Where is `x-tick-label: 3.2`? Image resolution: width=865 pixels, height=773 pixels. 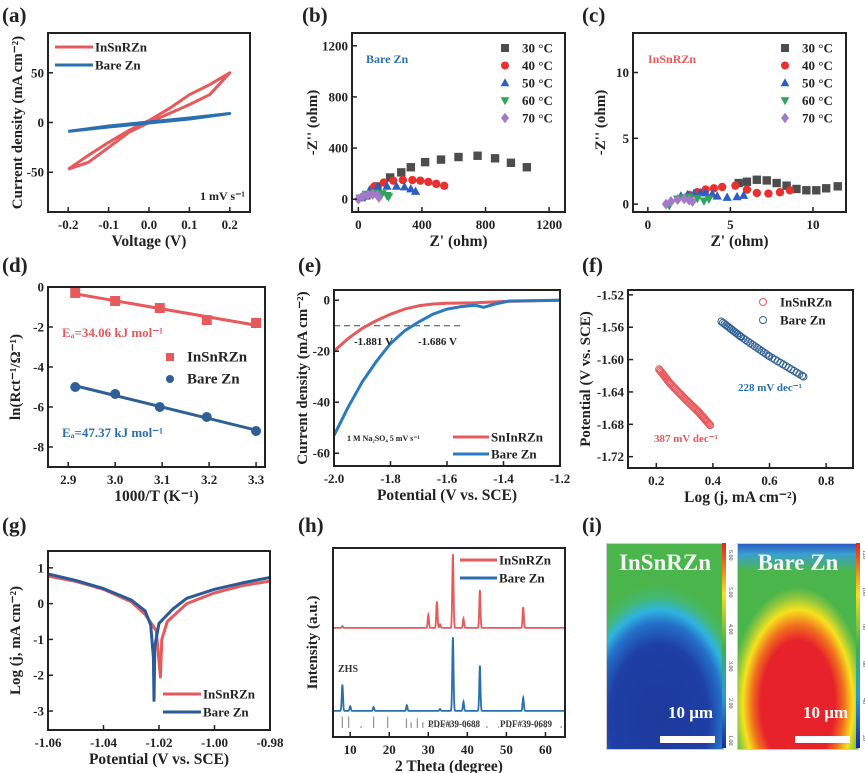 x-tick-label: 3.2 is located at coordinates (209, 479).